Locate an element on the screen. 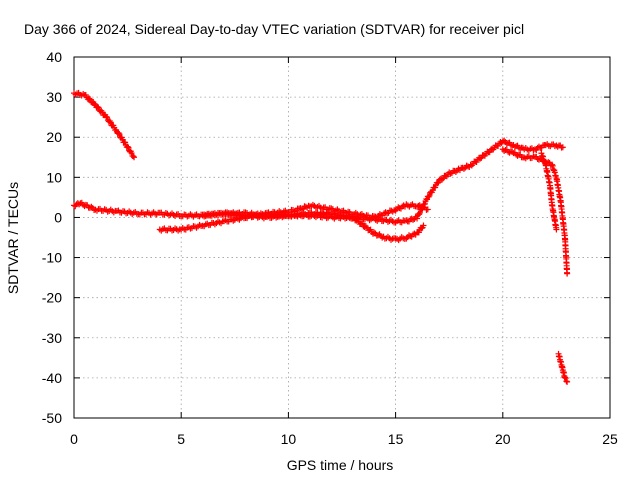  y-tick-label: -20 is located at coordinates (52, 298).